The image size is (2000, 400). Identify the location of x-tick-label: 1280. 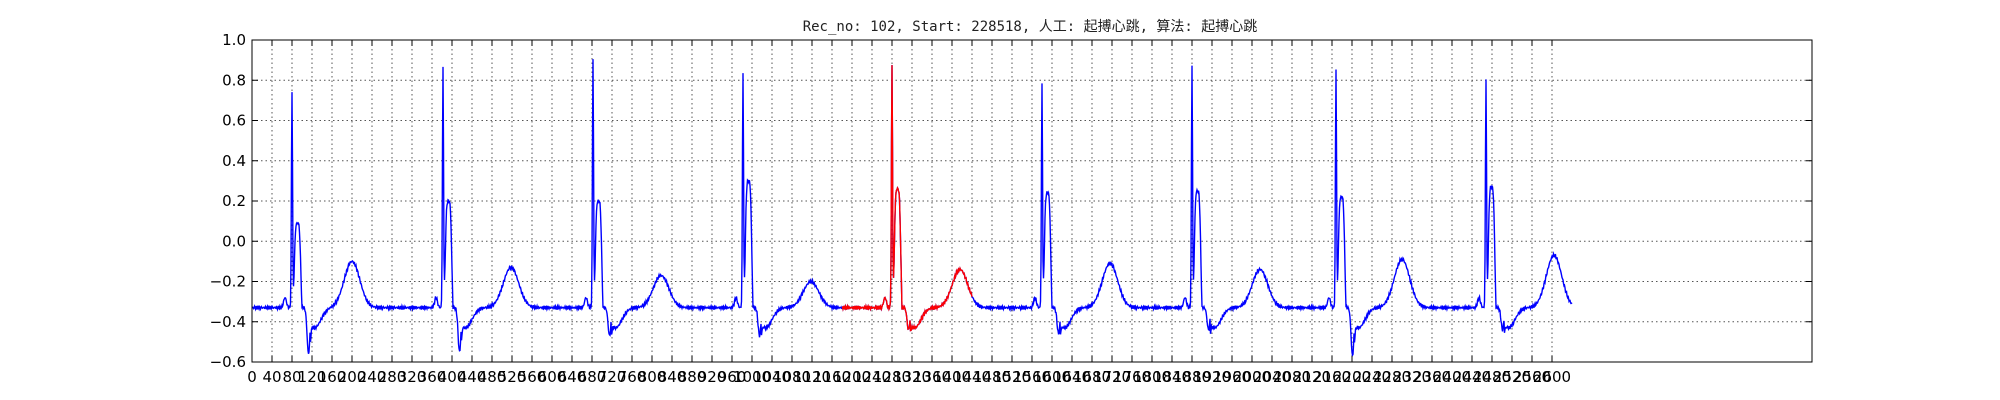
(892, 377).